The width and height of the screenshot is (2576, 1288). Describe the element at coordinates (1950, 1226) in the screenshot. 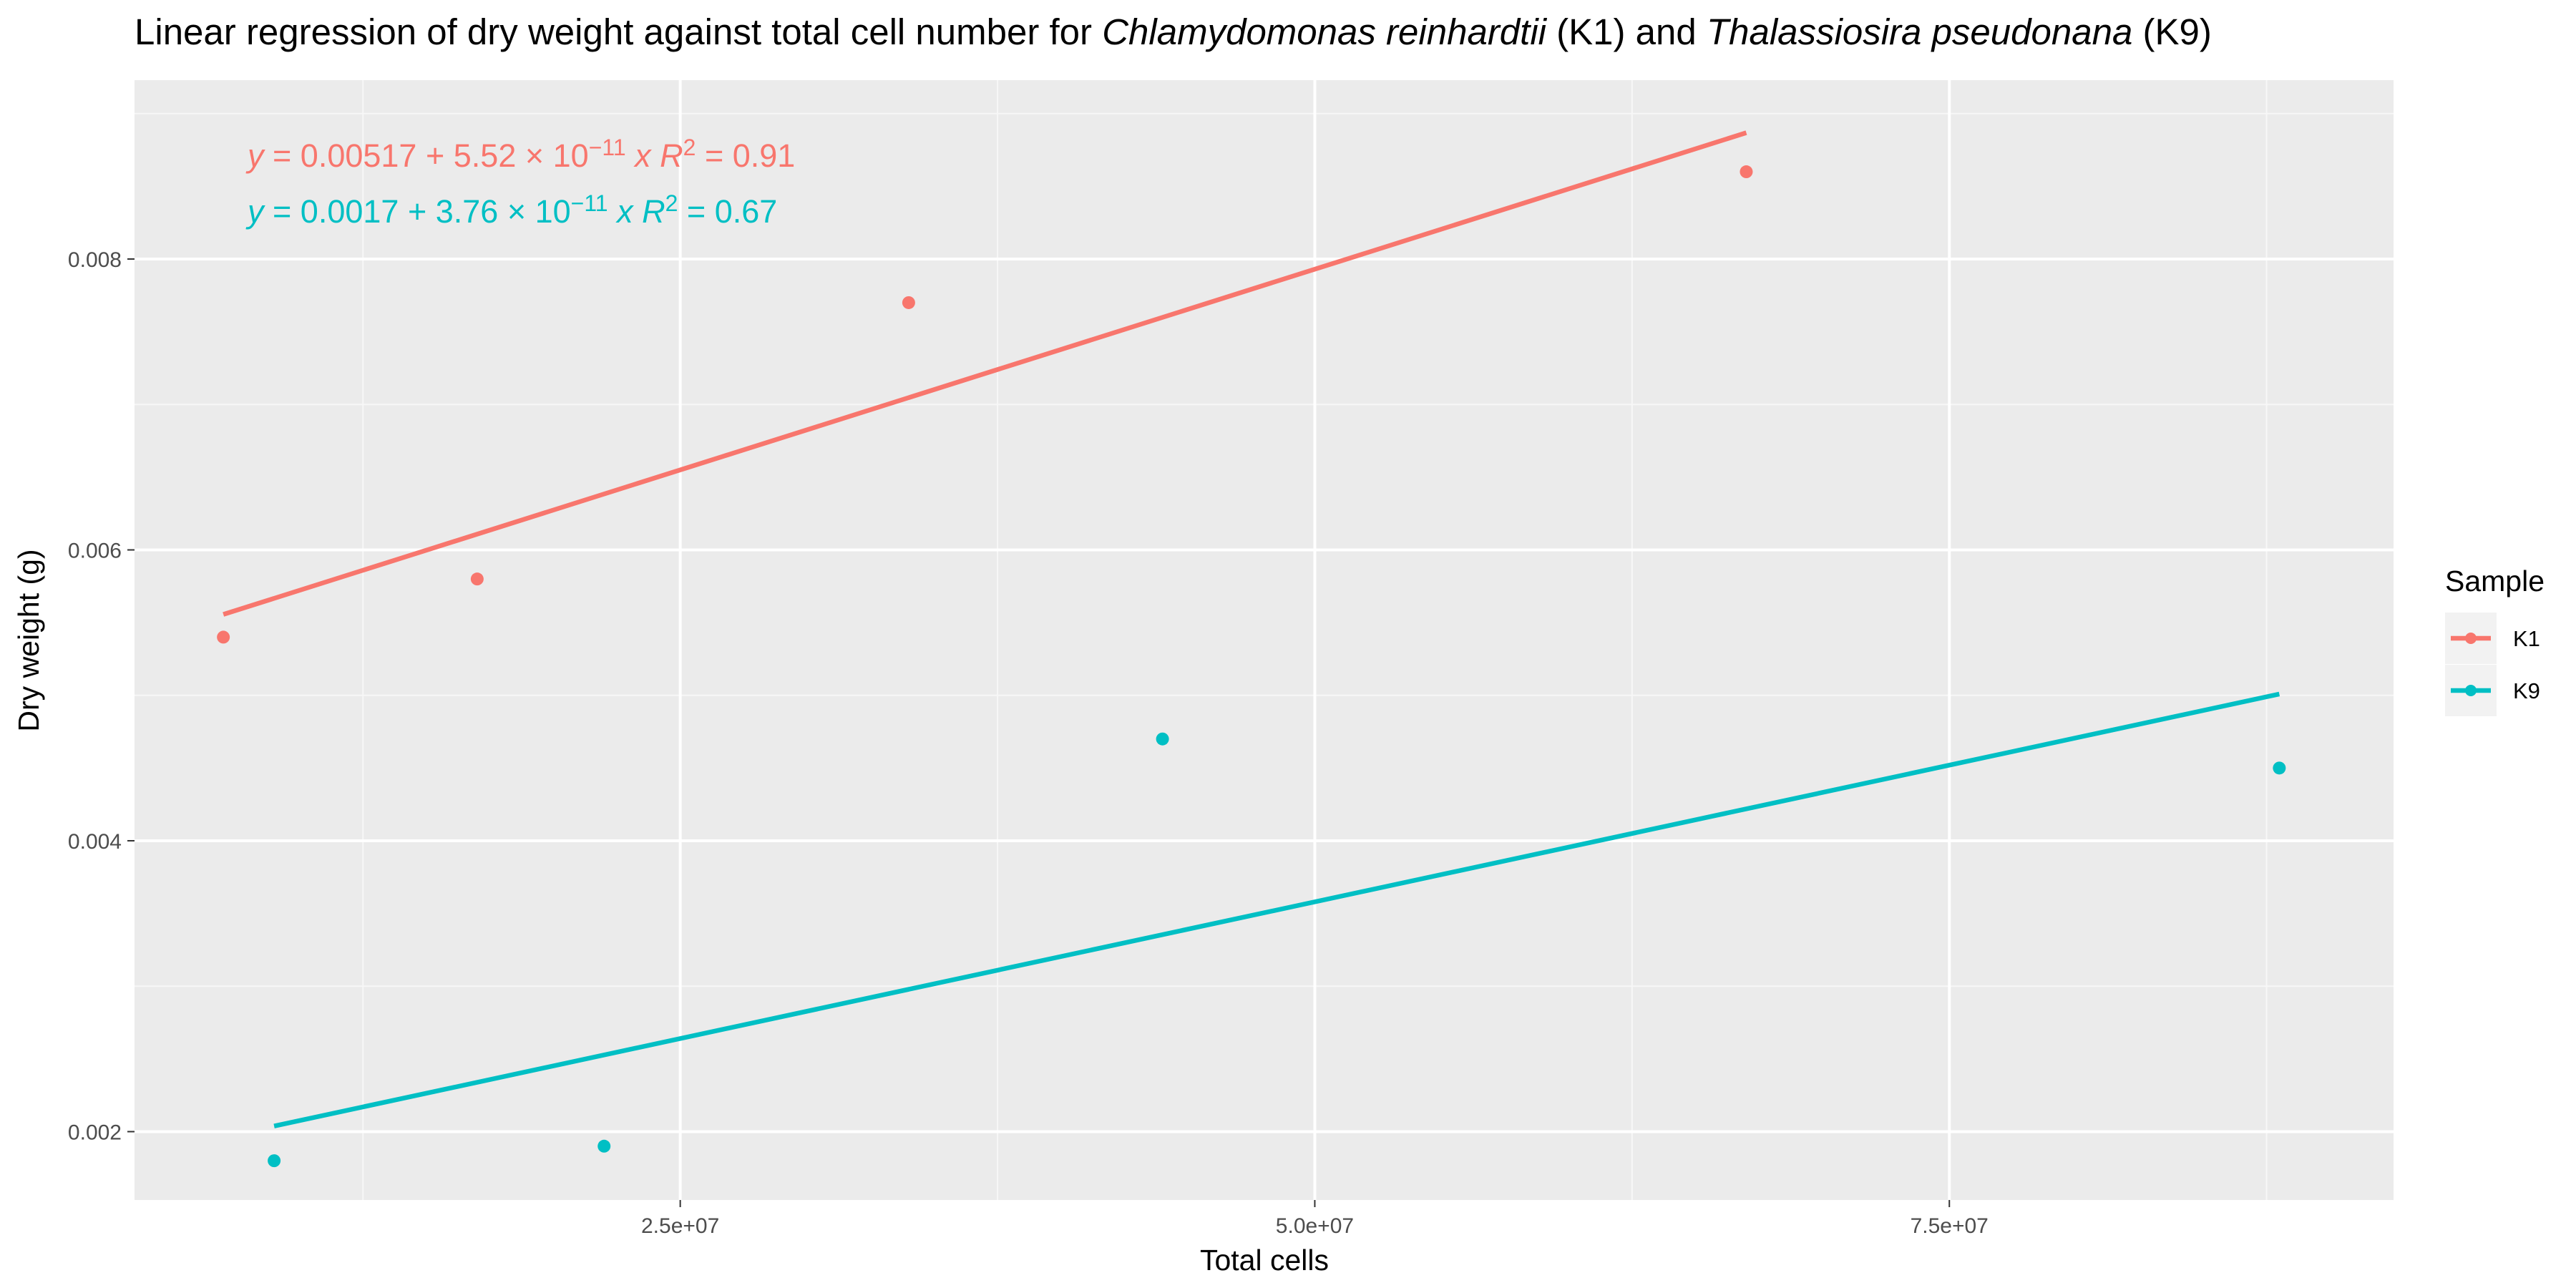

I see `x-tick-label: 7.5e+07` at that location.